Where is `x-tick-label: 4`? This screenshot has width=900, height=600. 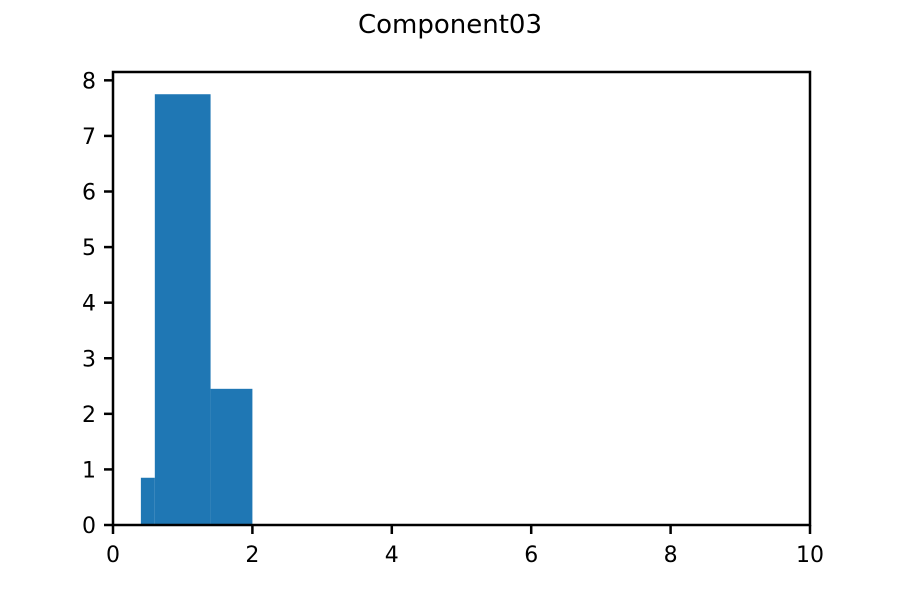 x-tick-label: 4 is located at coordinates (392, 555).